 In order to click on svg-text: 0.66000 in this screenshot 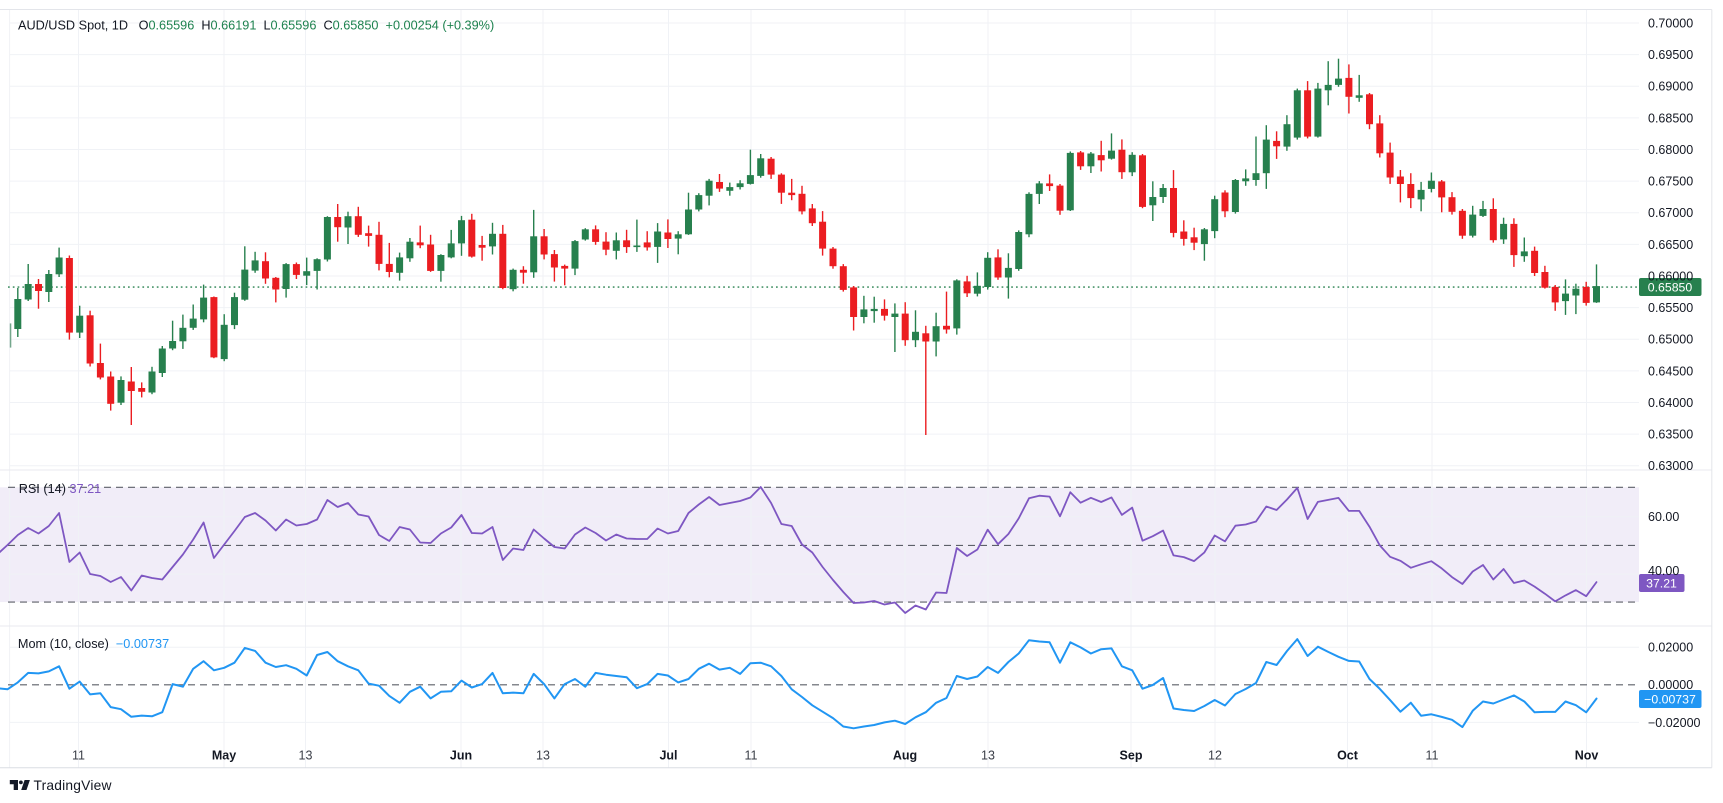, I will do `click(1670, 276)`.